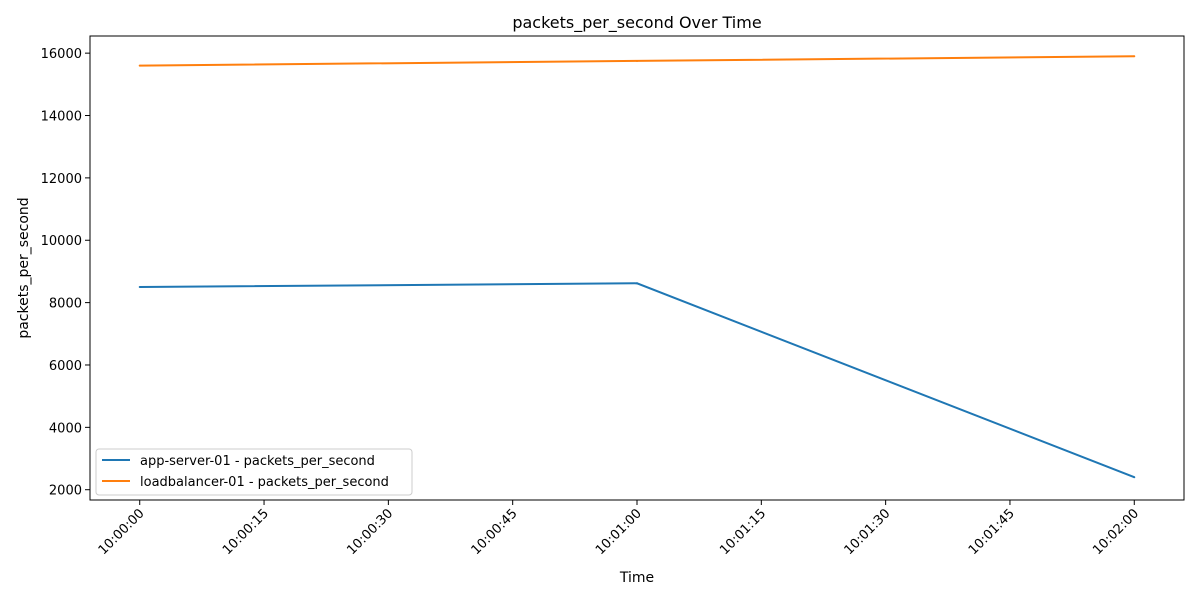 The width and height of the screenshot is (1200, 604). Describe the element at coordinates (122, 532) in the screenshot. I see `x-tick-label: 10:00:00` at that location.